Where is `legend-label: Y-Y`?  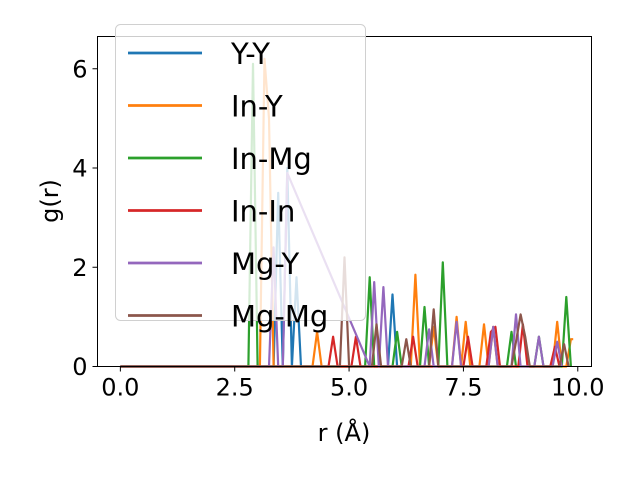 legend-label: Y-Y is located at coordinates (250, 54).